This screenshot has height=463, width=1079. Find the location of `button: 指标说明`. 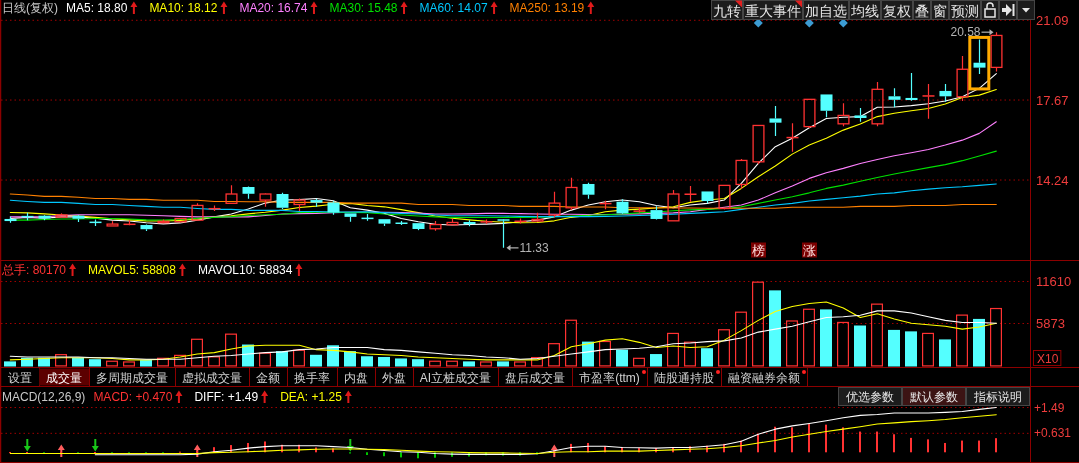

button: 指标说明 is located at coordinates (998, 396).